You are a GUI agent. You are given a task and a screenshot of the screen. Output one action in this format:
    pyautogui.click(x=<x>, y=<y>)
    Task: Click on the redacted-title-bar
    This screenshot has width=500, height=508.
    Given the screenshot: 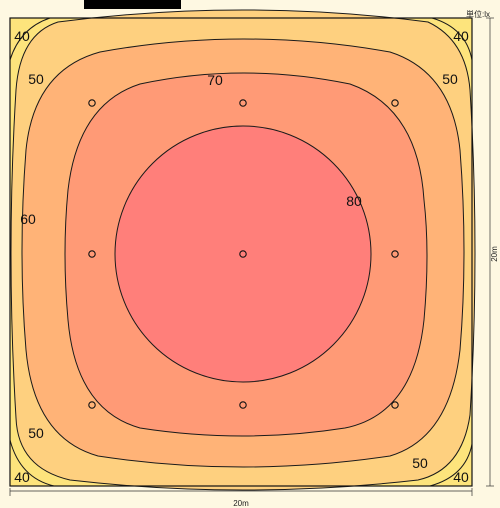 What is the action you would take?
    pyautogui.click(x=132, y=4)
    